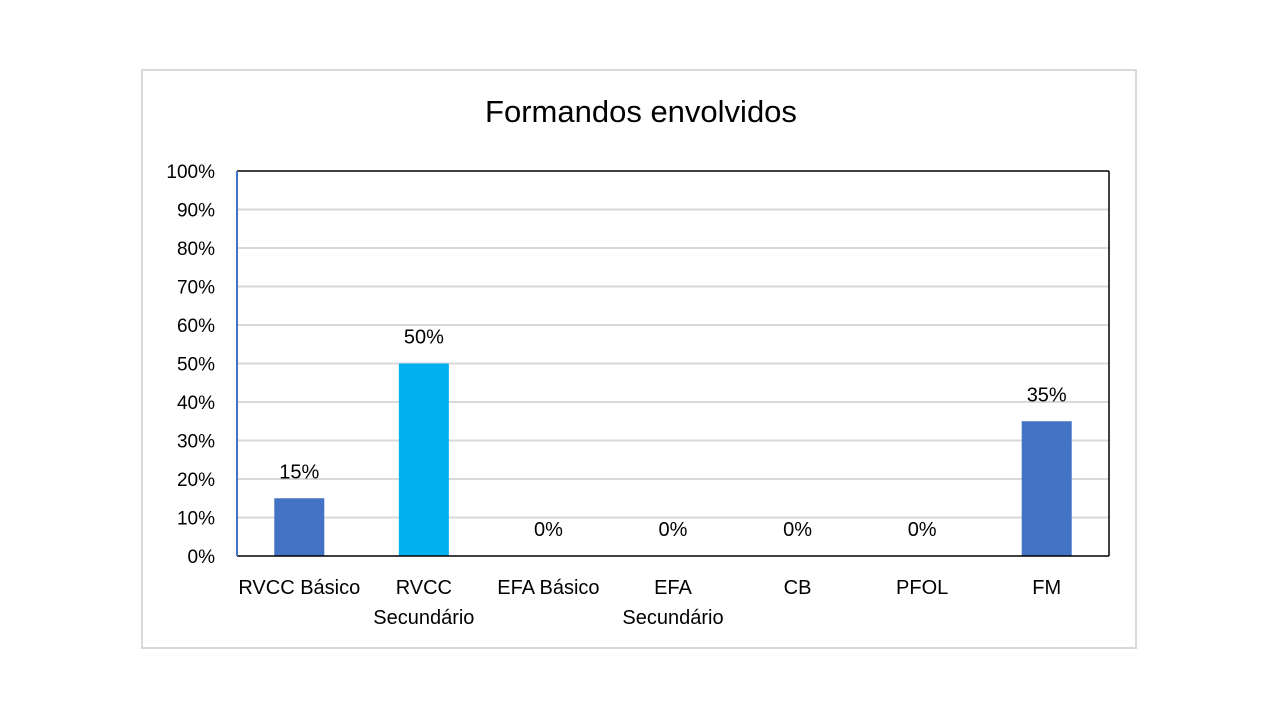  I want to click on x-category-label: CB, so click(798, 588).